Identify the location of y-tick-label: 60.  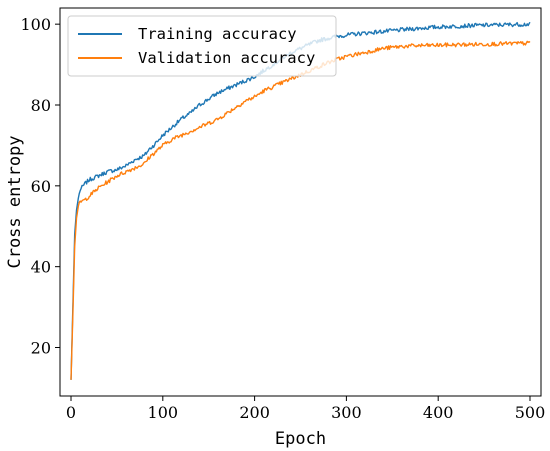
(41, 186).